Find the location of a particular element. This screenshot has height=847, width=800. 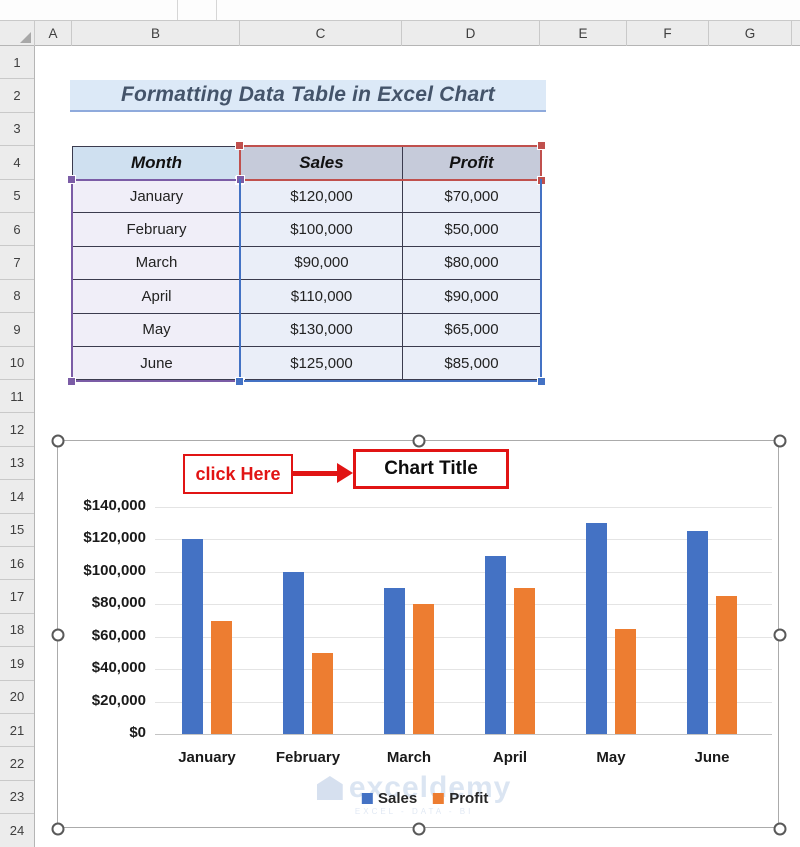

y-axis-tick-label: $80,000 is located at coordinates (118, 603).